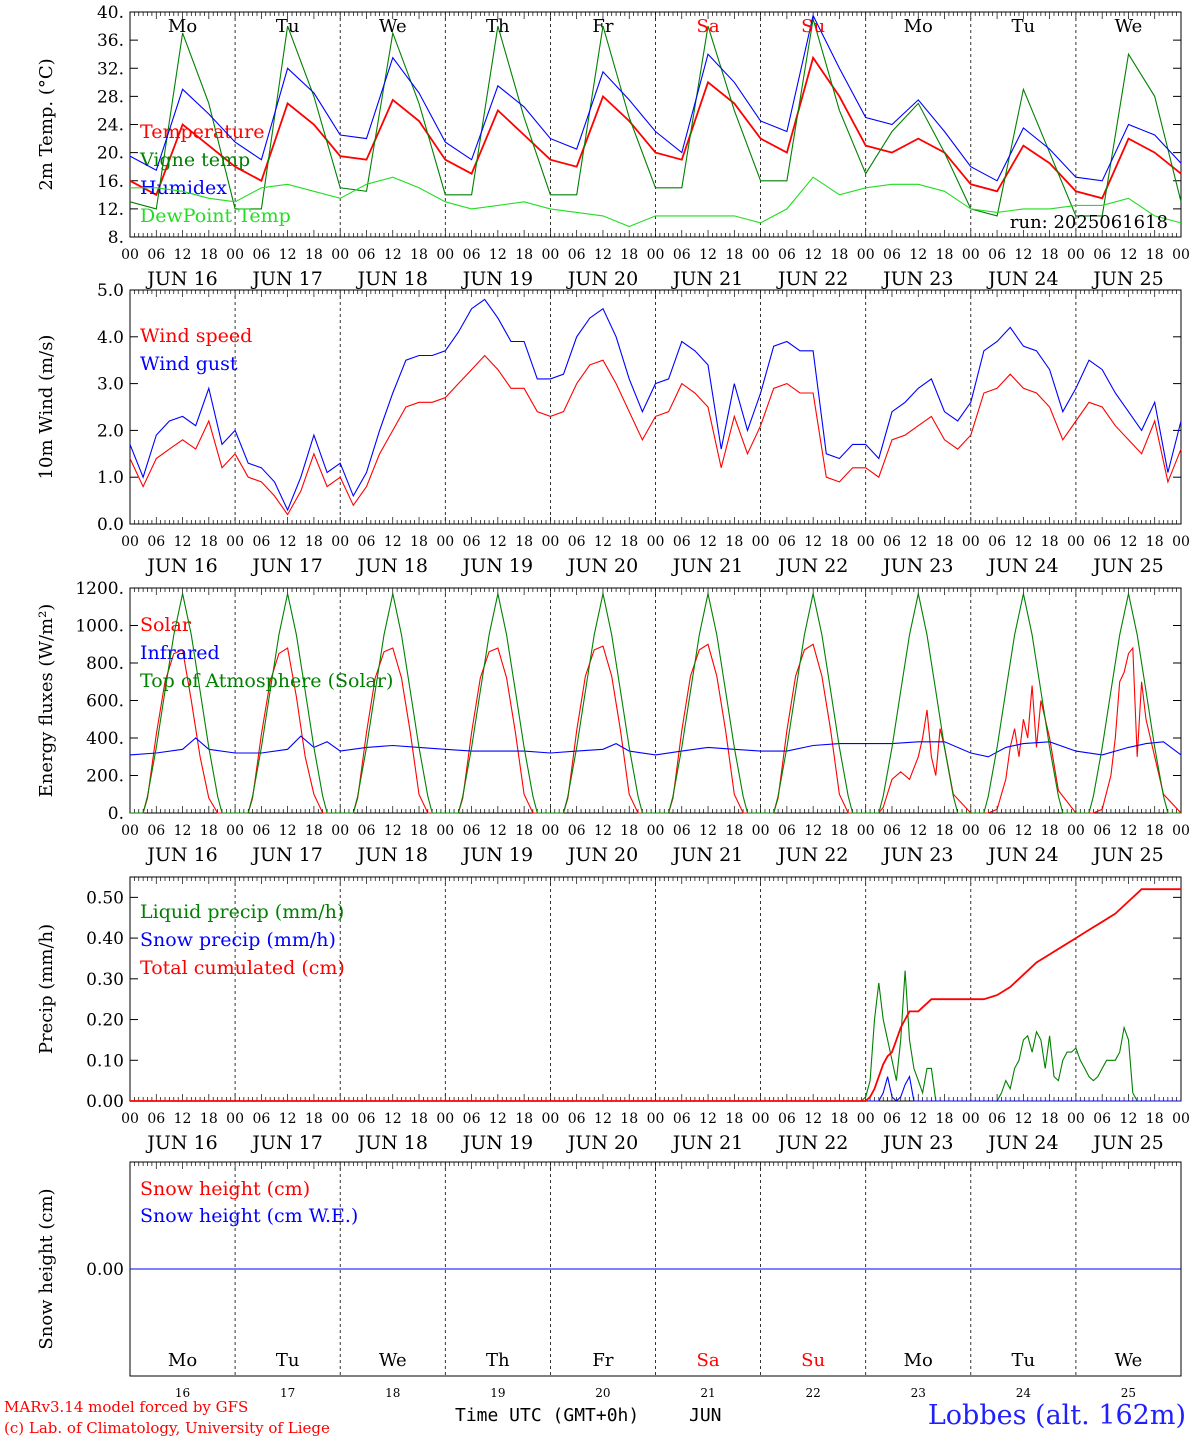  I want to click on day-number-label: 23, so click(918, 1393).